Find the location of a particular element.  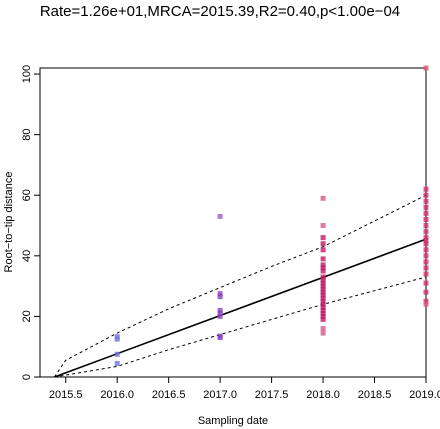

x-tick-label: 2018.0 is located at coordinates (323, 395).